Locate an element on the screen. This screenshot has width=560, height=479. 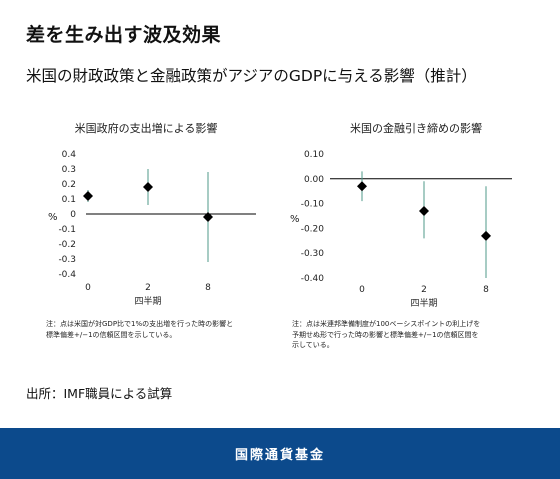
page-subtitle: 米国の財政政策と金融政策がアジアのGDPに与える影響（推計） is located at coordinates (251, 76).